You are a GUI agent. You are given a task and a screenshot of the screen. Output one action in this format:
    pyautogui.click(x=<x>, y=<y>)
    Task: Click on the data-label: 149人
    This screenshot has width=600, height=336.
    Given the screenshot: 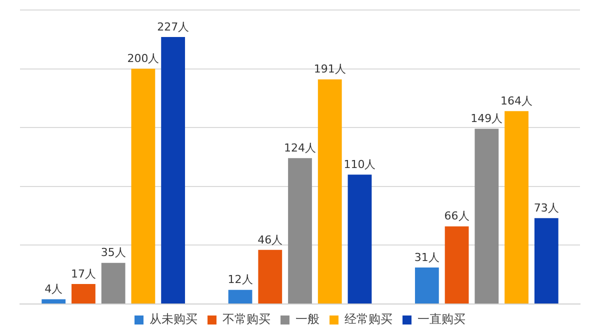 What is the action you would take?
    pyautogui.click(x=486, y=119)
    